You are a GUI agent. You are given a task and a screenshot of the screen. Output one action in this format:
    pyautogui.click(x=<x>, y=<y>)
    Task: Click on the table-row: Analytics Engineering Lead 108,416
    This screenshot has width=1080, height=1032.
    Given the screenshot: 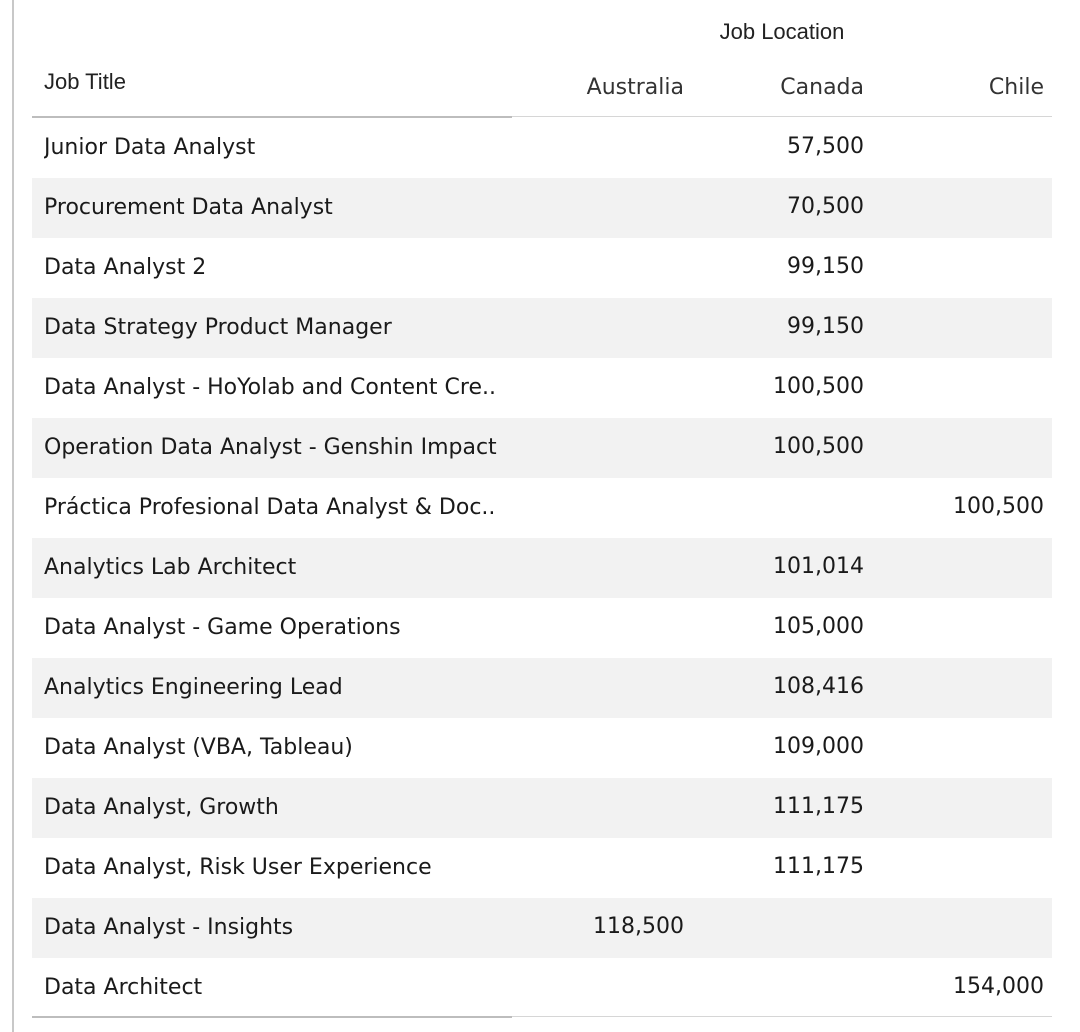 What is the action you would take?
    pyautogui.click(x=542, y=688)
    